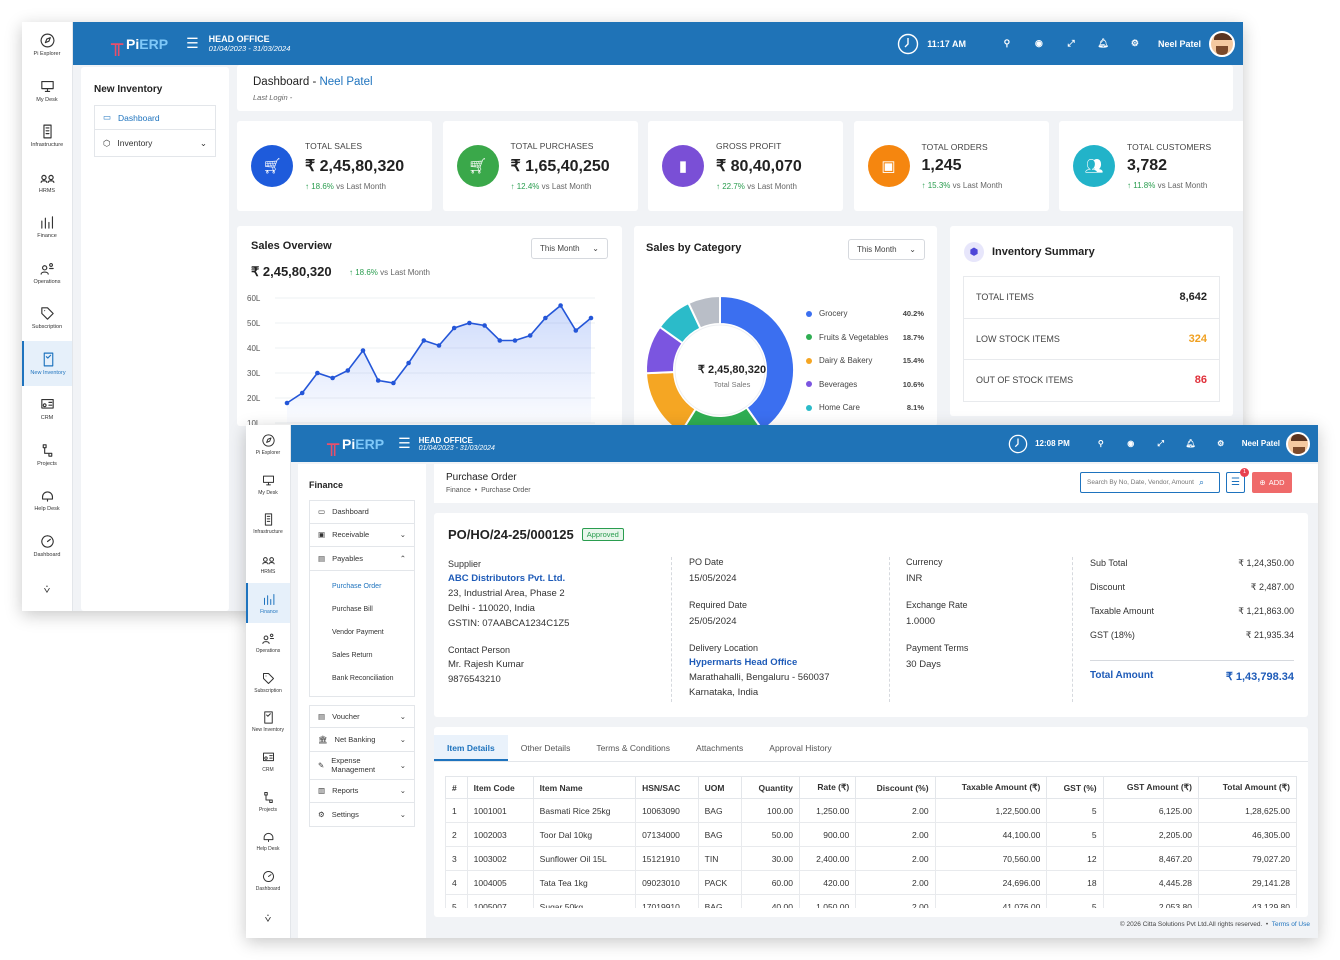 Image resolution: width=1340 pixels, height=960 pixels. Describe the element at coordinates (770, 901) in the screenshot. I see `table-cell: 40.00` at that location.